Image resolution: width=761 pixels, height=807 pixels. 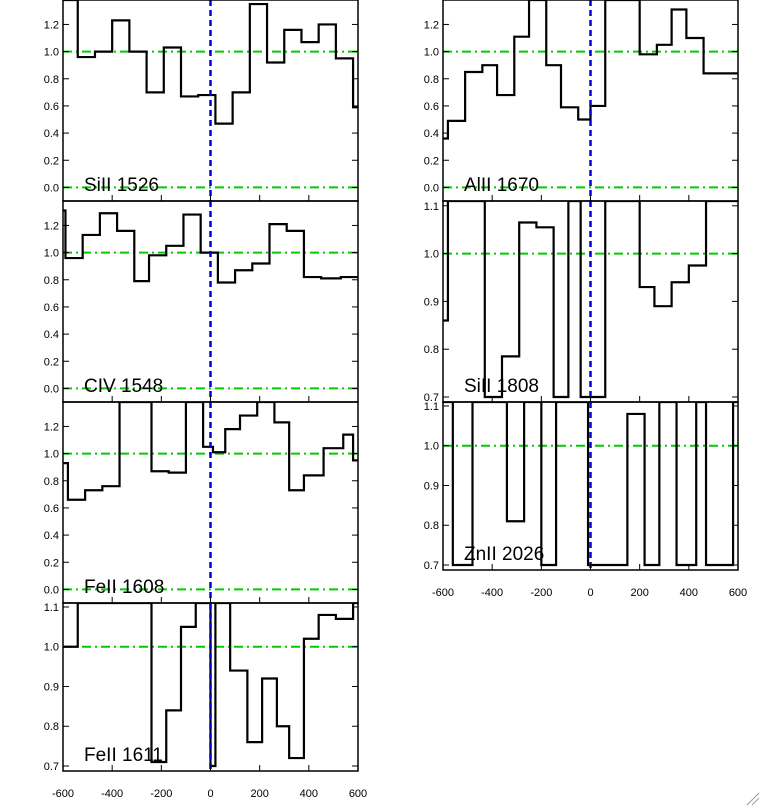 I want to click on panel-label: FeII 1611, so click(x=123, y=755).